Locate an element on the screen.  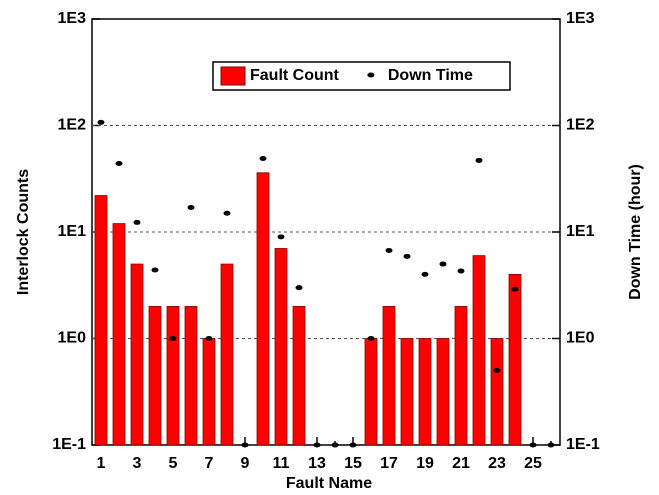
x-tick-label: 7 is located at coordinates (209, 463).